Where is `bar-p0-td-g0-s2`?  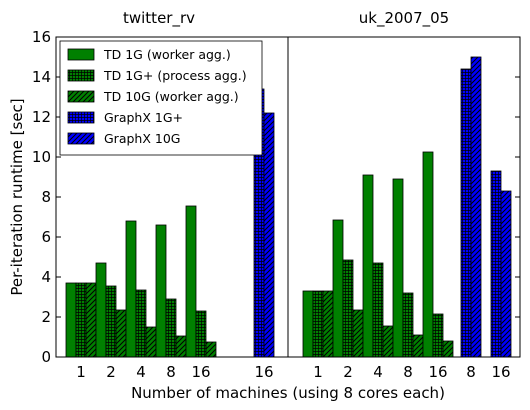 bar-p0-td-g0-s2 is located at coordinates (91, 320).